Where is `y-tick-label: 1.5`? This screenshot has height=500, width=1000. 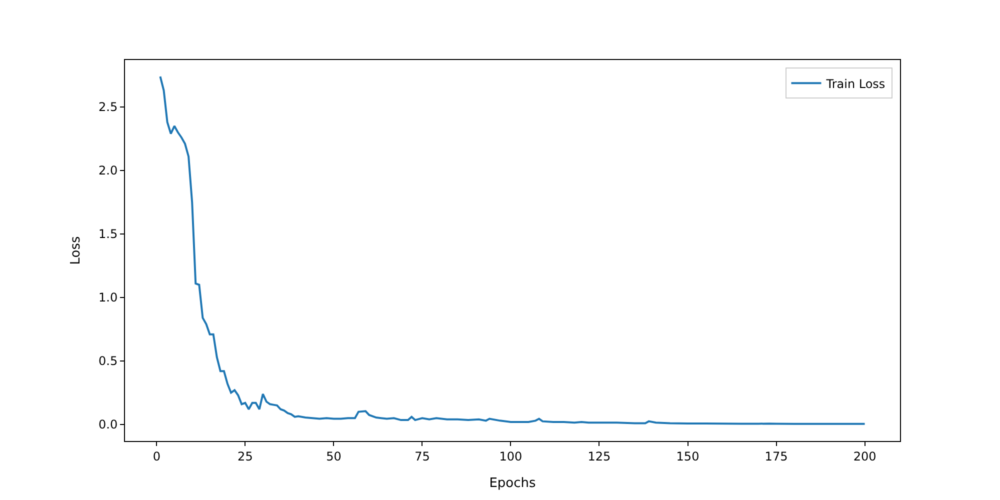
y-tick-label: 1.5 is located at coordinates (108, 234).